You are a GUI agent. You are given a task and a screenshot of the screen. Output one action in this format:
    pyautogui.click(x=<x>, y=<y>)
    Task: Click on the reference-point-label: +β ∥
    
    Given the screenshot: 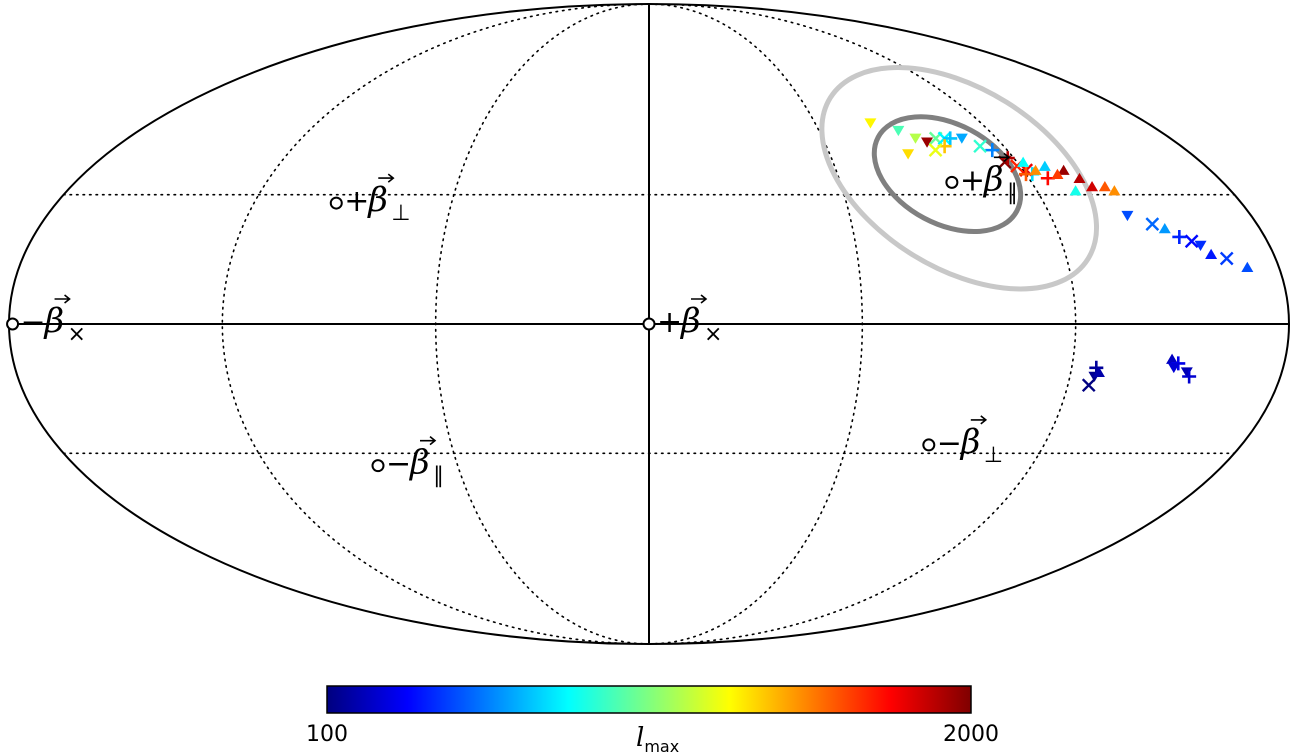 What is the action you would take?
    pyautogui.click(x=989, y=178)
    